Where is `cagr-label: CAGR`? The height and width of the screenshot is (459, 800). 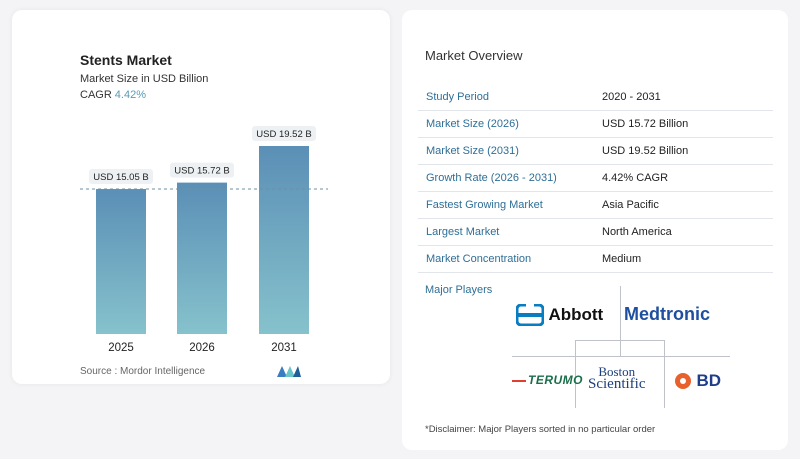 cagr-label: CAGR is located at coordinates (96, 95).